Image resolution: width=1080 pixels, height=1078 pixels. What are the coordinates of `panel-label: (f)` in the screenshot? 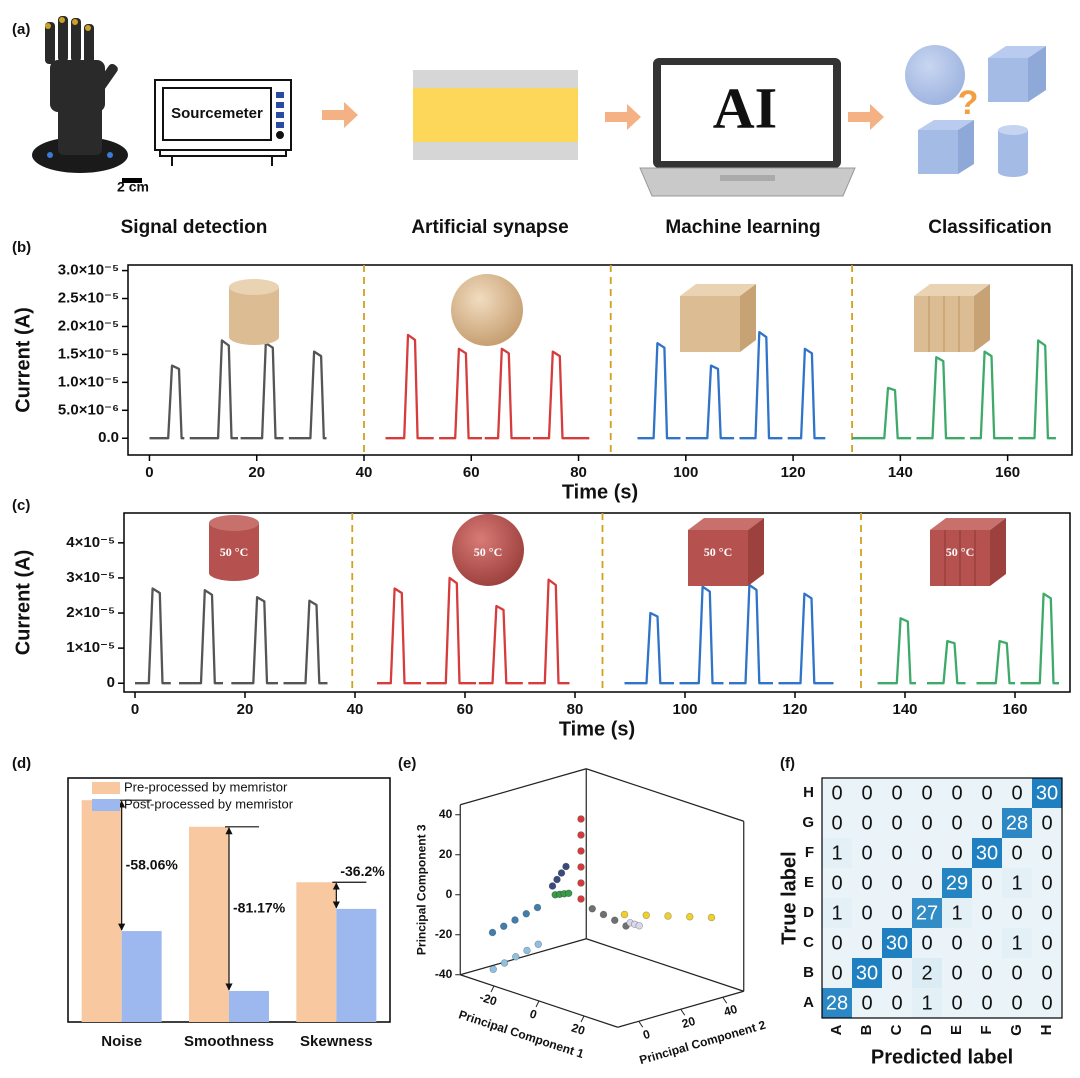 It's located at (787, 763).